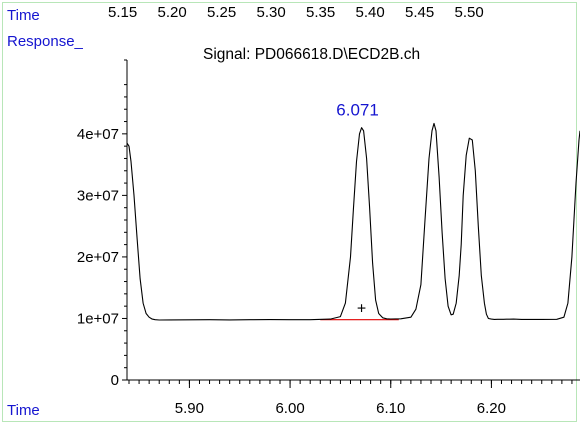 The image size is (580, 424). I want to click on top-time-tick: 5.15, so click(123, 12).